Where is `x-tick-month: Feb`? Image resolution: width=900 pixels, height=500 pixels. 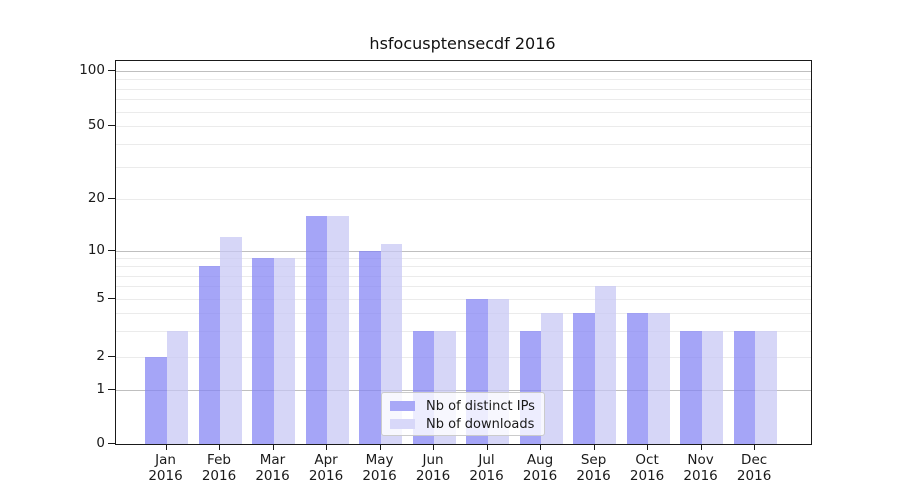 x-tick-month: Feb is located at coordinates (219, 460).